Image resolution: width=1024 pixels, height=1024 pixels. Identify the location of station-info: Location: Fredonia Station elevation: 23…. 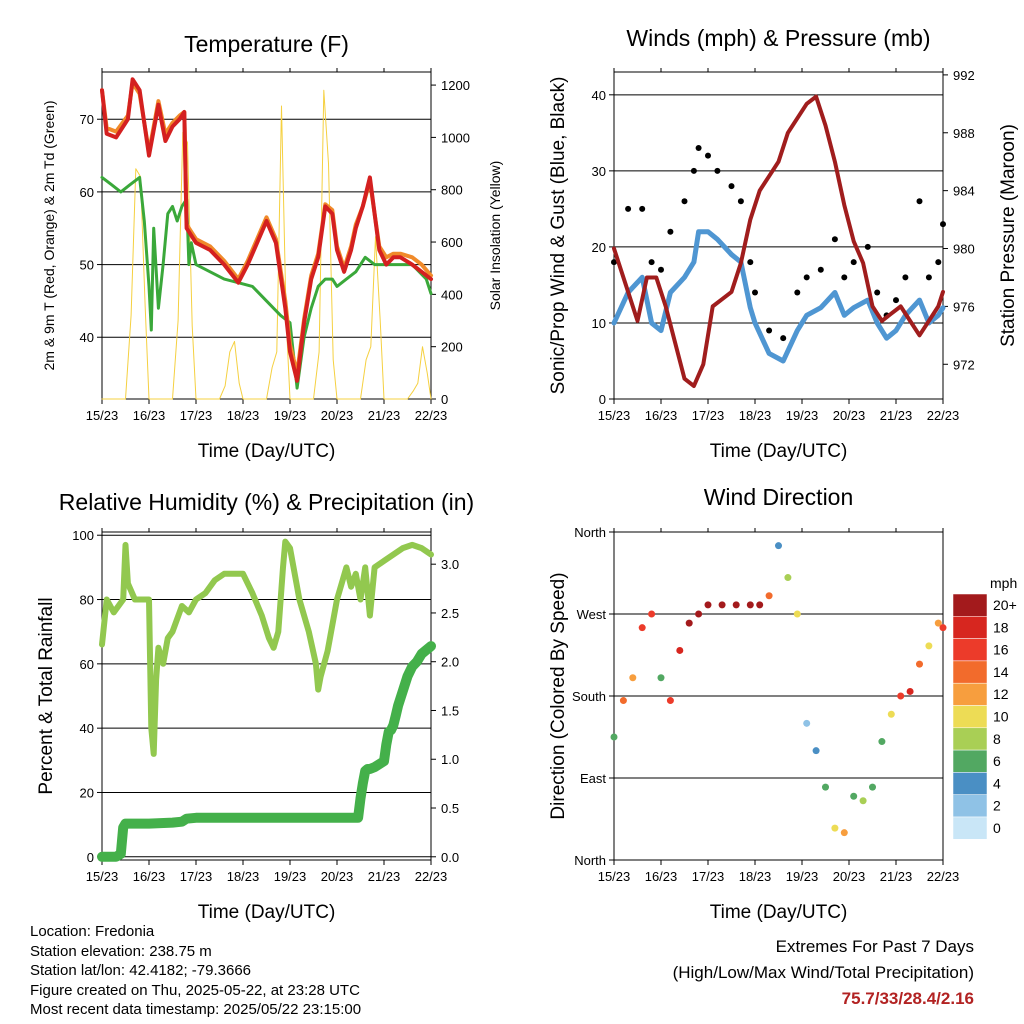
(195, 971).